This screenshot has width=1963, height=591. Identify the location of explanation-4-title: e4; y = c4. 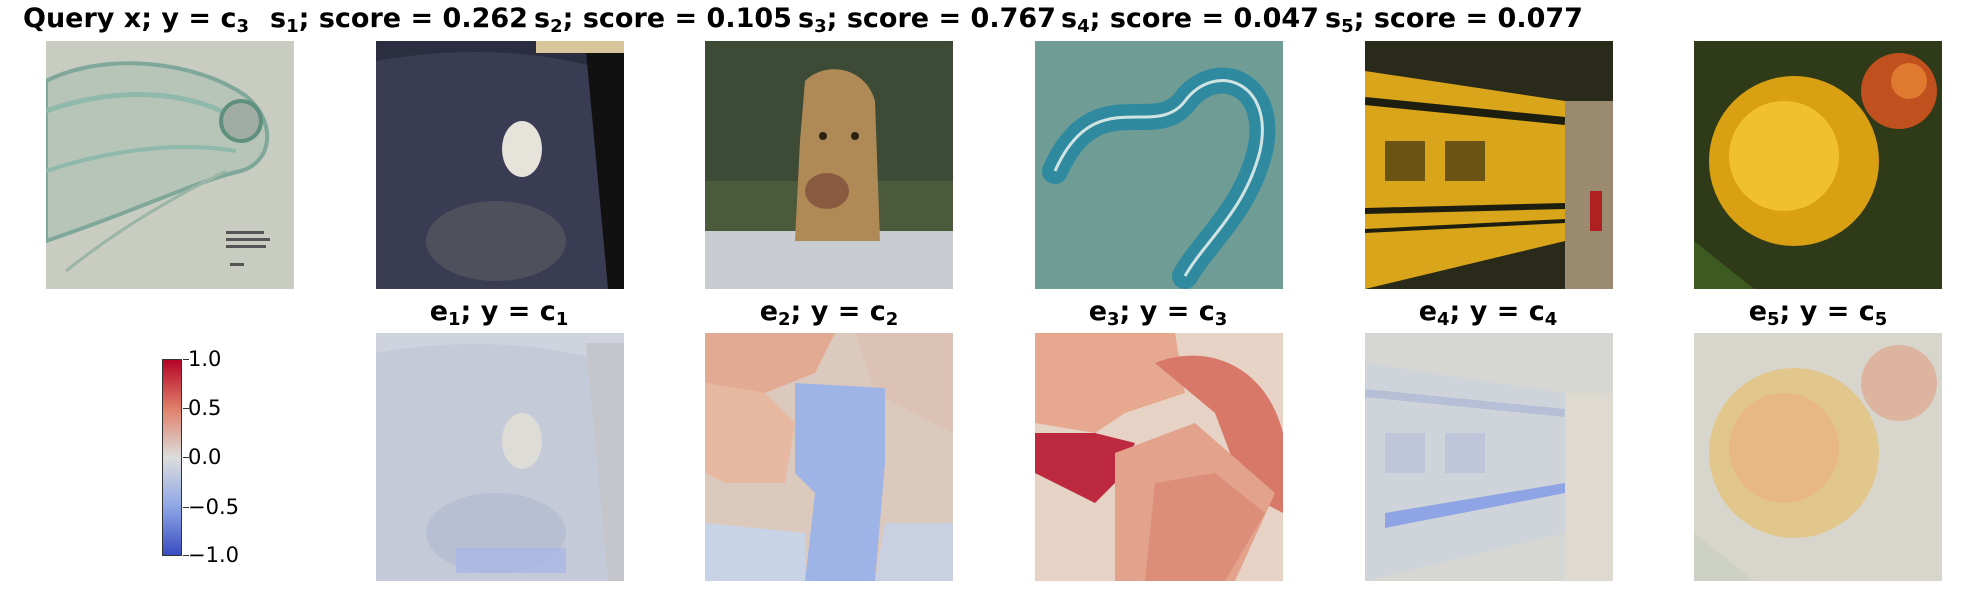
(1488, 313).